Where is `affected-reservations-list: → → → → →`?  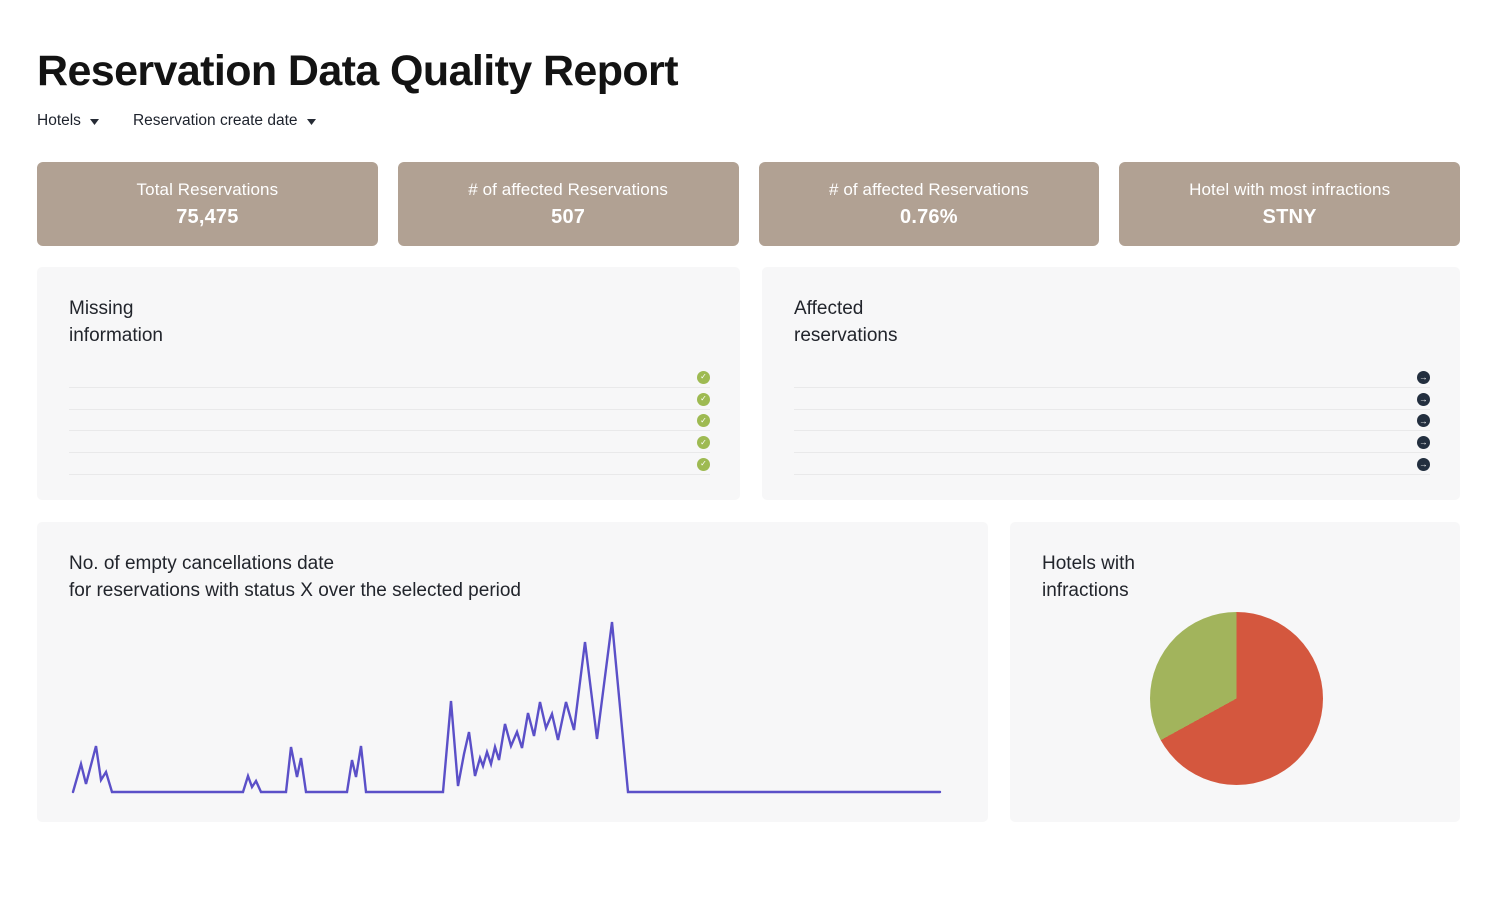
affected-reservations-list: → → → → → is located at coordinates (1112, 420).